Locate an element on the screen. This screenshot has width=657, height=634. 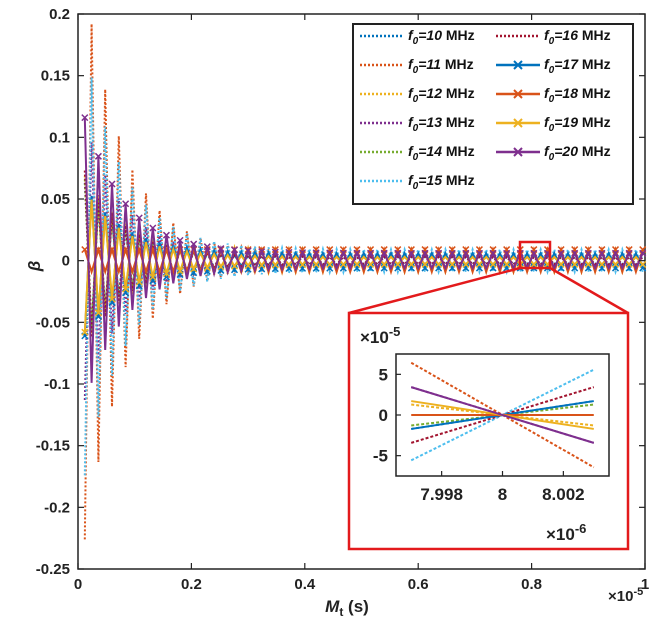
inset-y-exponent: ×10⁻⁵ is located at coordinates (380, 335).